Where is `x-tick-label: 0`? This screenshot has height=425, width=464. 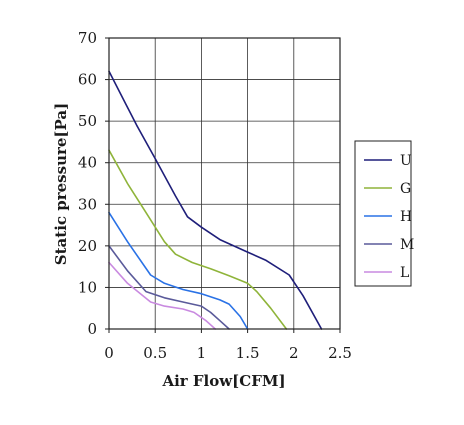 x-tick-label: 0 is located at coordinates (109, 353).